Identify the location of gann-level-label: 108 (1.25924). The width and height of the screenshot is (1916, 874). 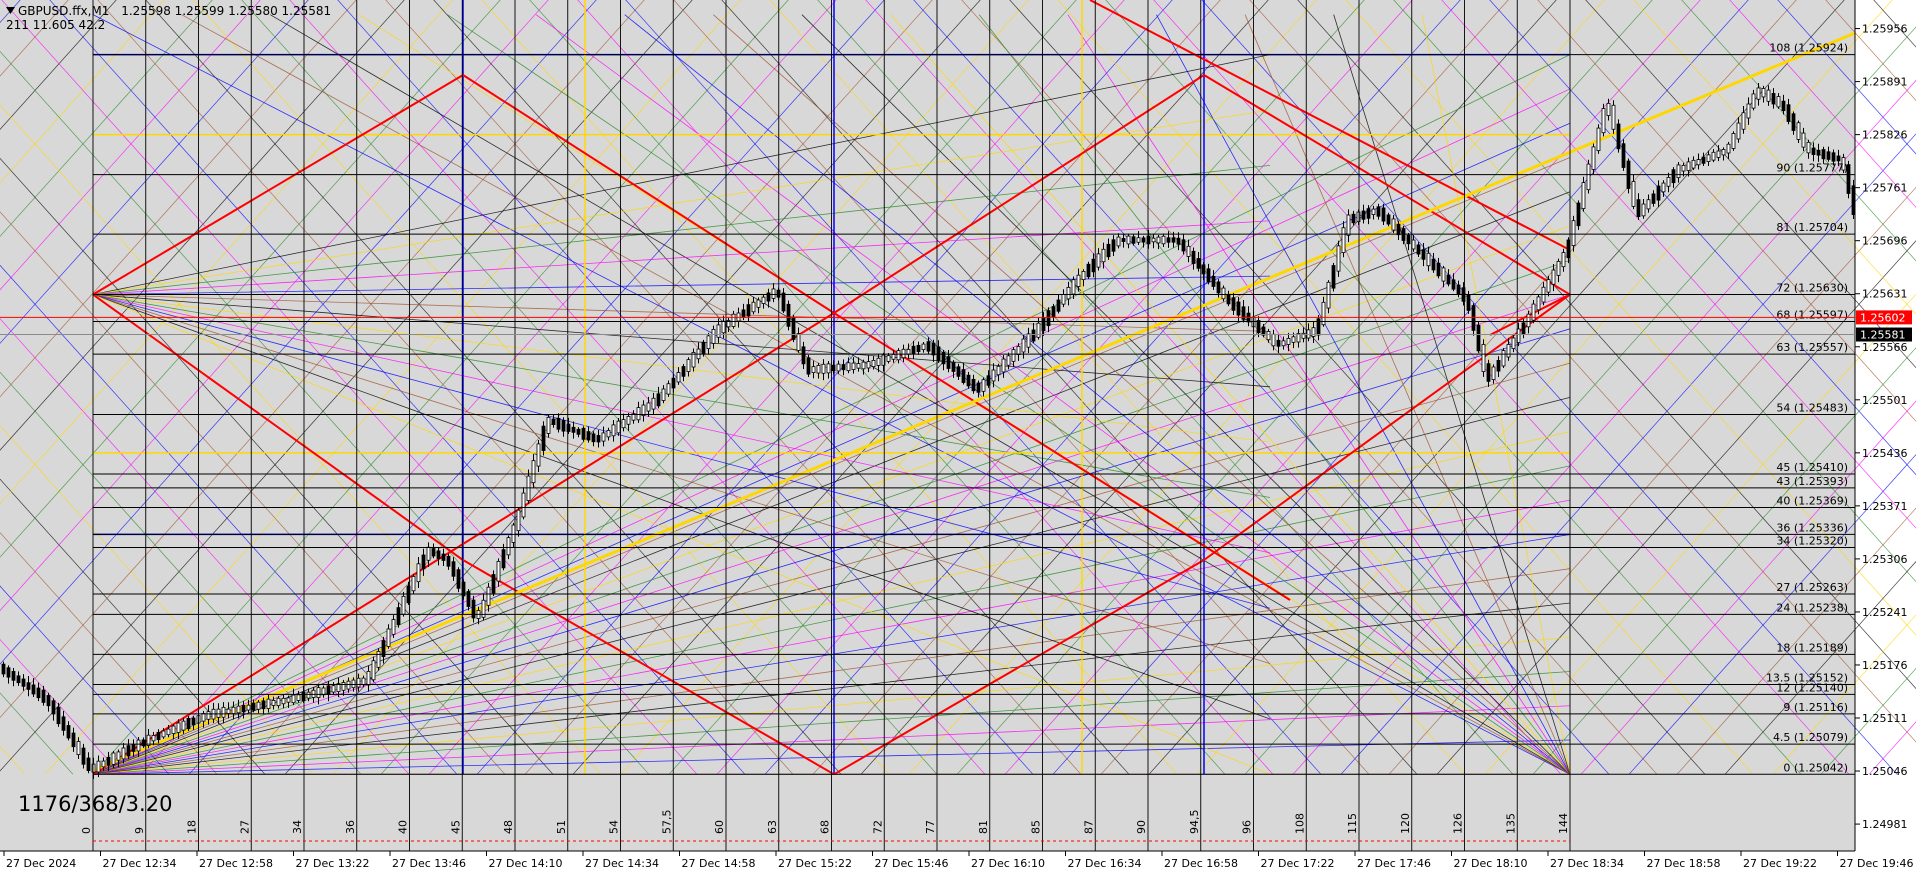
(1808, 48).